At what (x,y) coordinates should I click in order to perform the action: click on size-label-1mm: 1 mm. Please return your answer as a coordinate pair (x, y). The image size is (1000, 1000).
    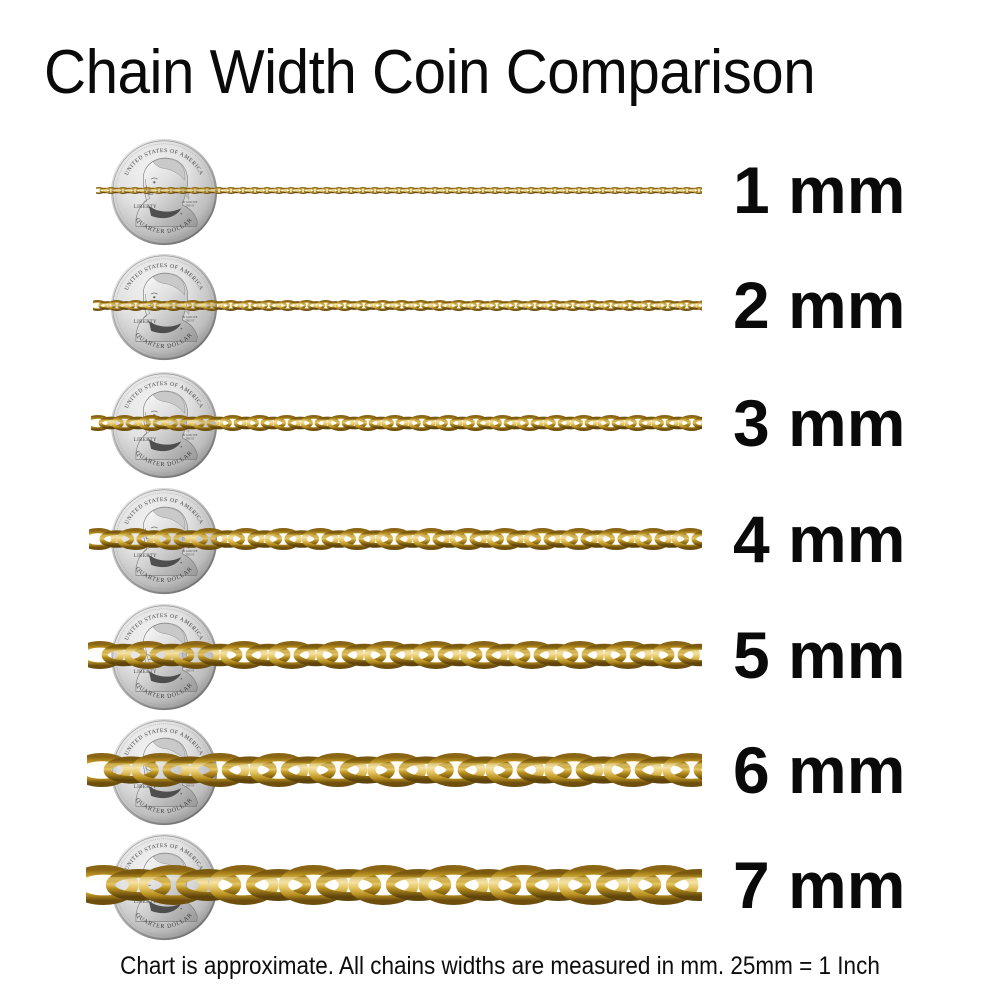
    Looking at the image, I should click on (819, 190).